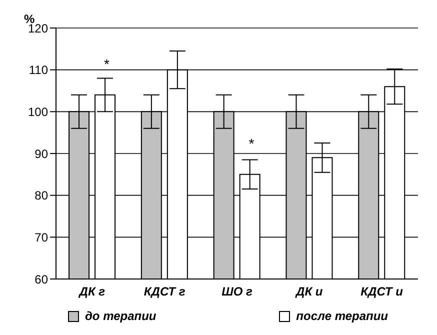 Image resolution: width=437 pixels, height=335 pixels. I want to click on x-tick-label: ДК и, so click(309, 291).